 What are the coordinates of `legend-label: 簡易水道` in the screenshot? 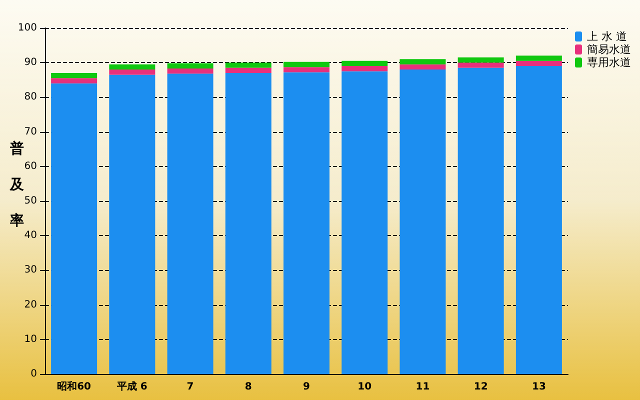 It's located at (609, 49).